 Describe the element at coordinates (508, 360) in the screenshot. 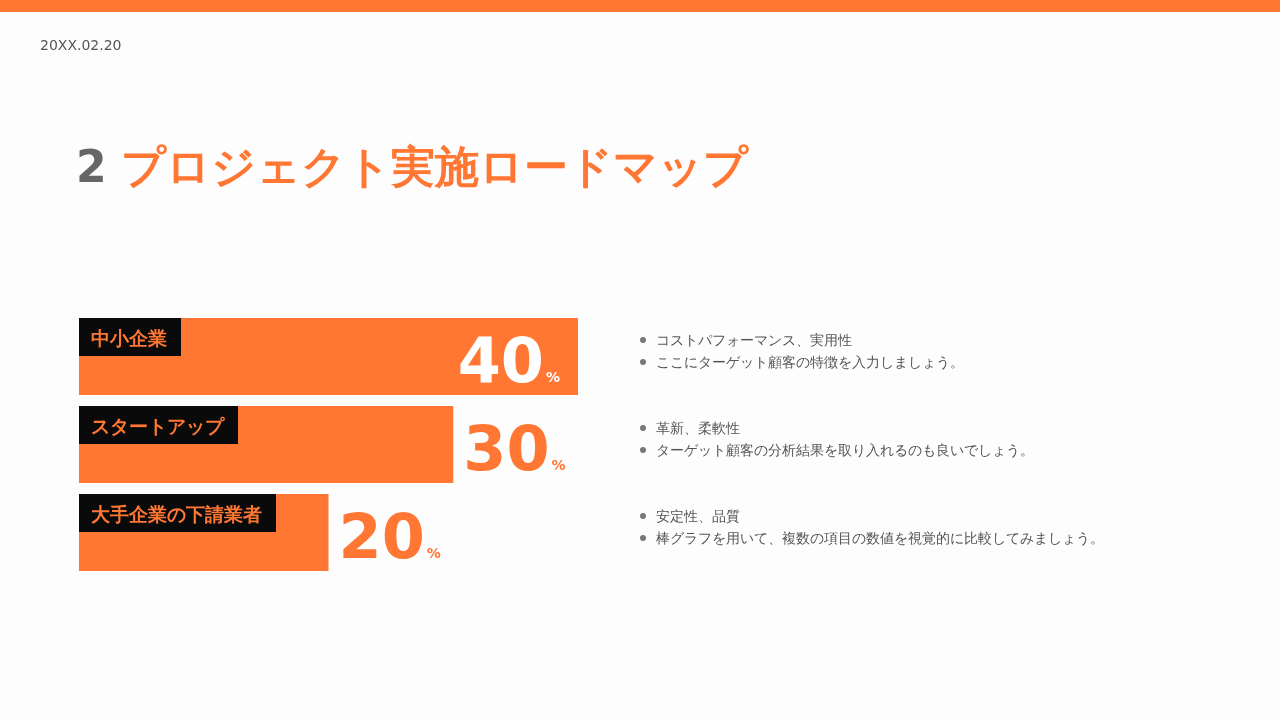

I see `data-label: 40%` at that location.